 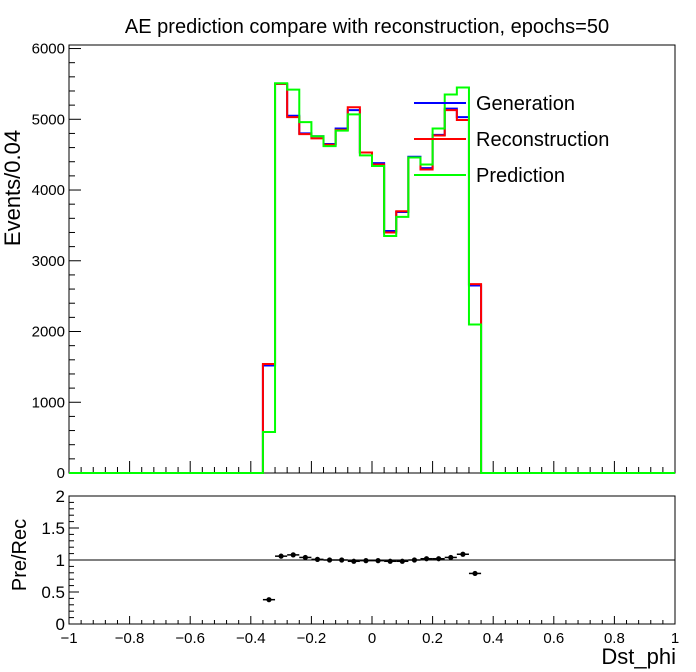 I want to click on main-y-tick-label: 0, so click(x=61, y=473).